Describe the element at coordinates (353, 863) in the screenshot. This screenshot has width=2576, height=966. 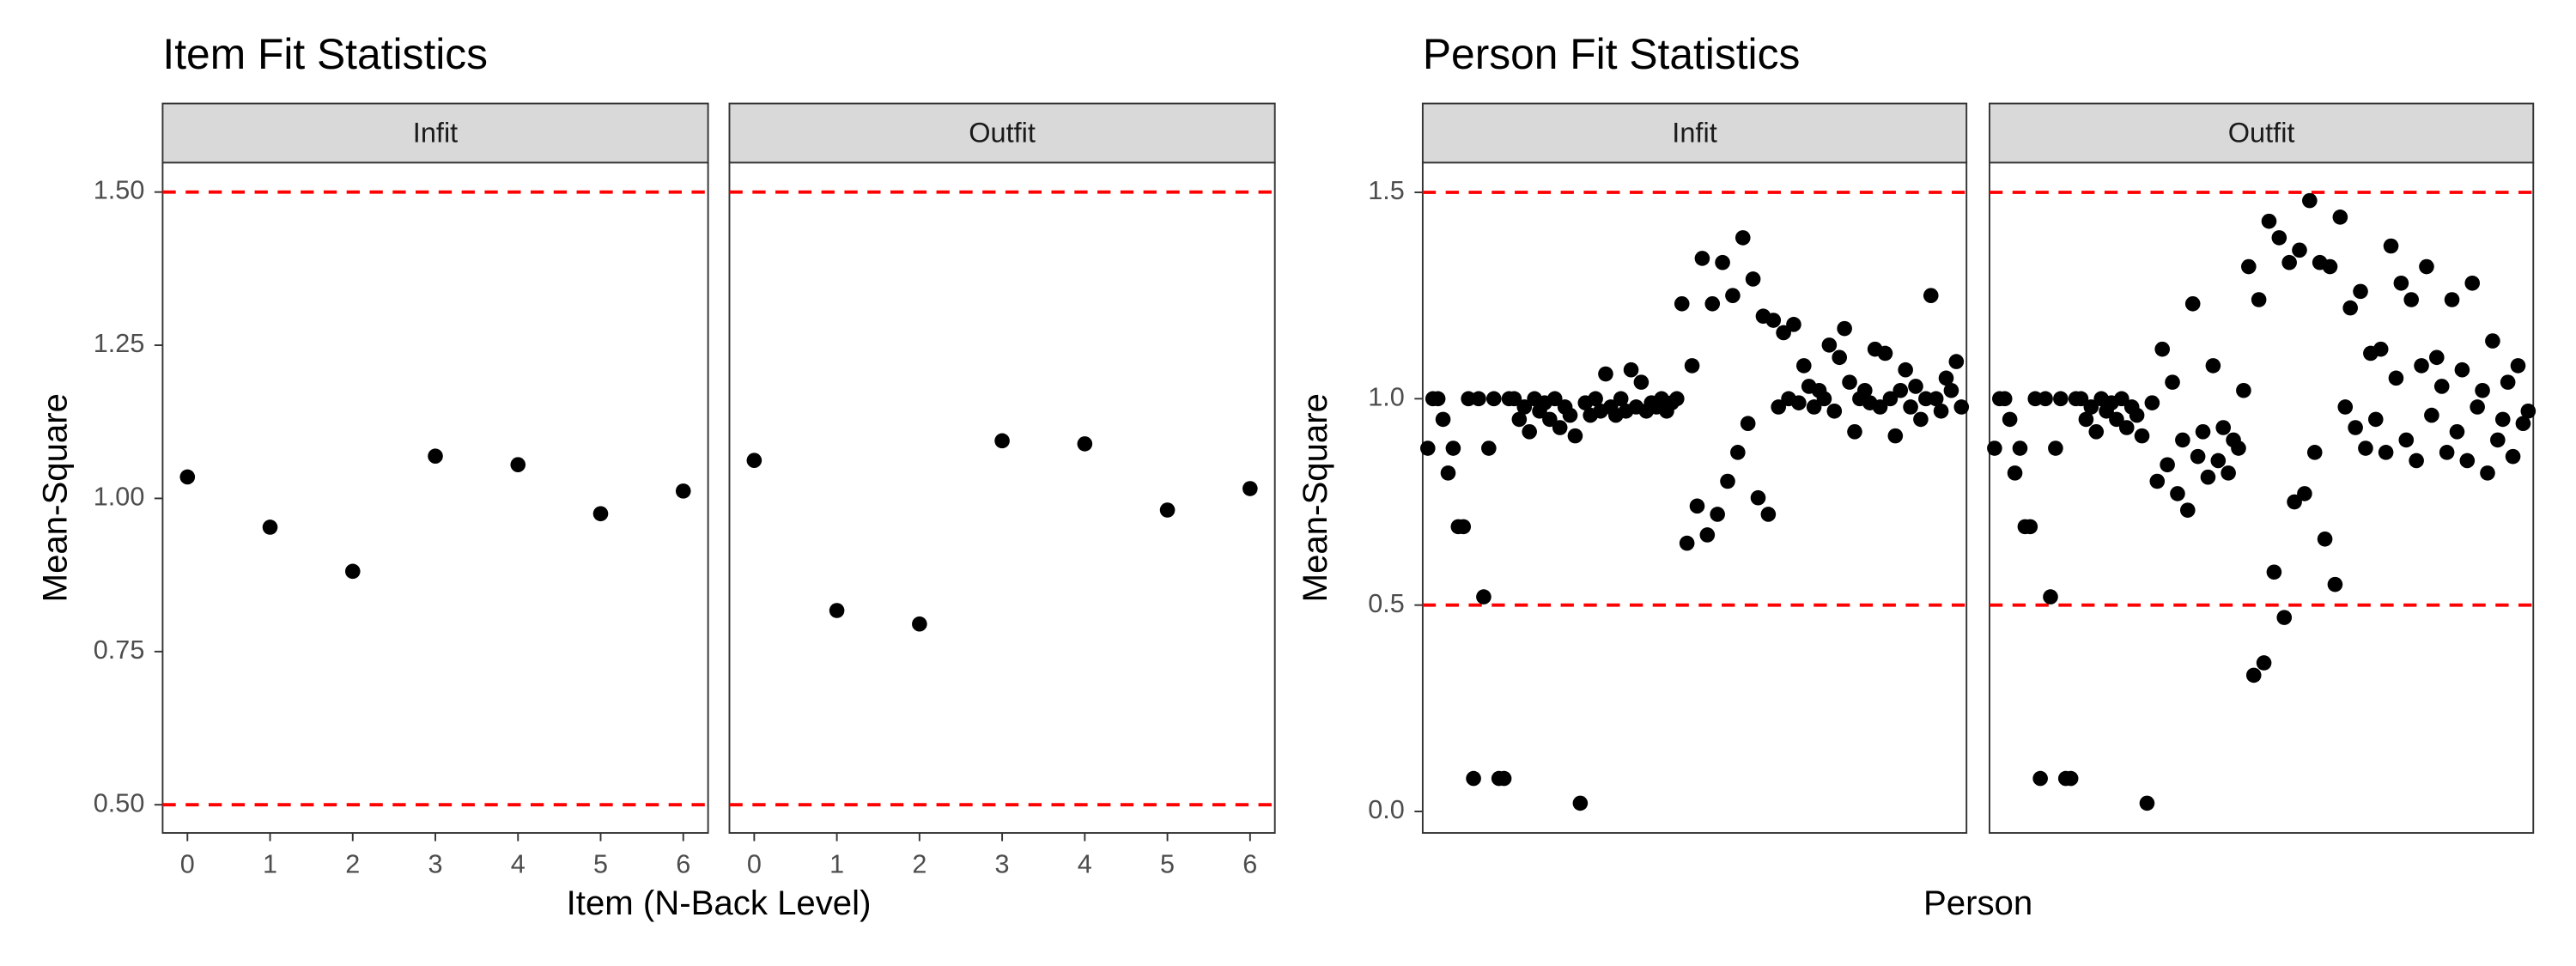
I see `x-tick-label: 2` at that location.